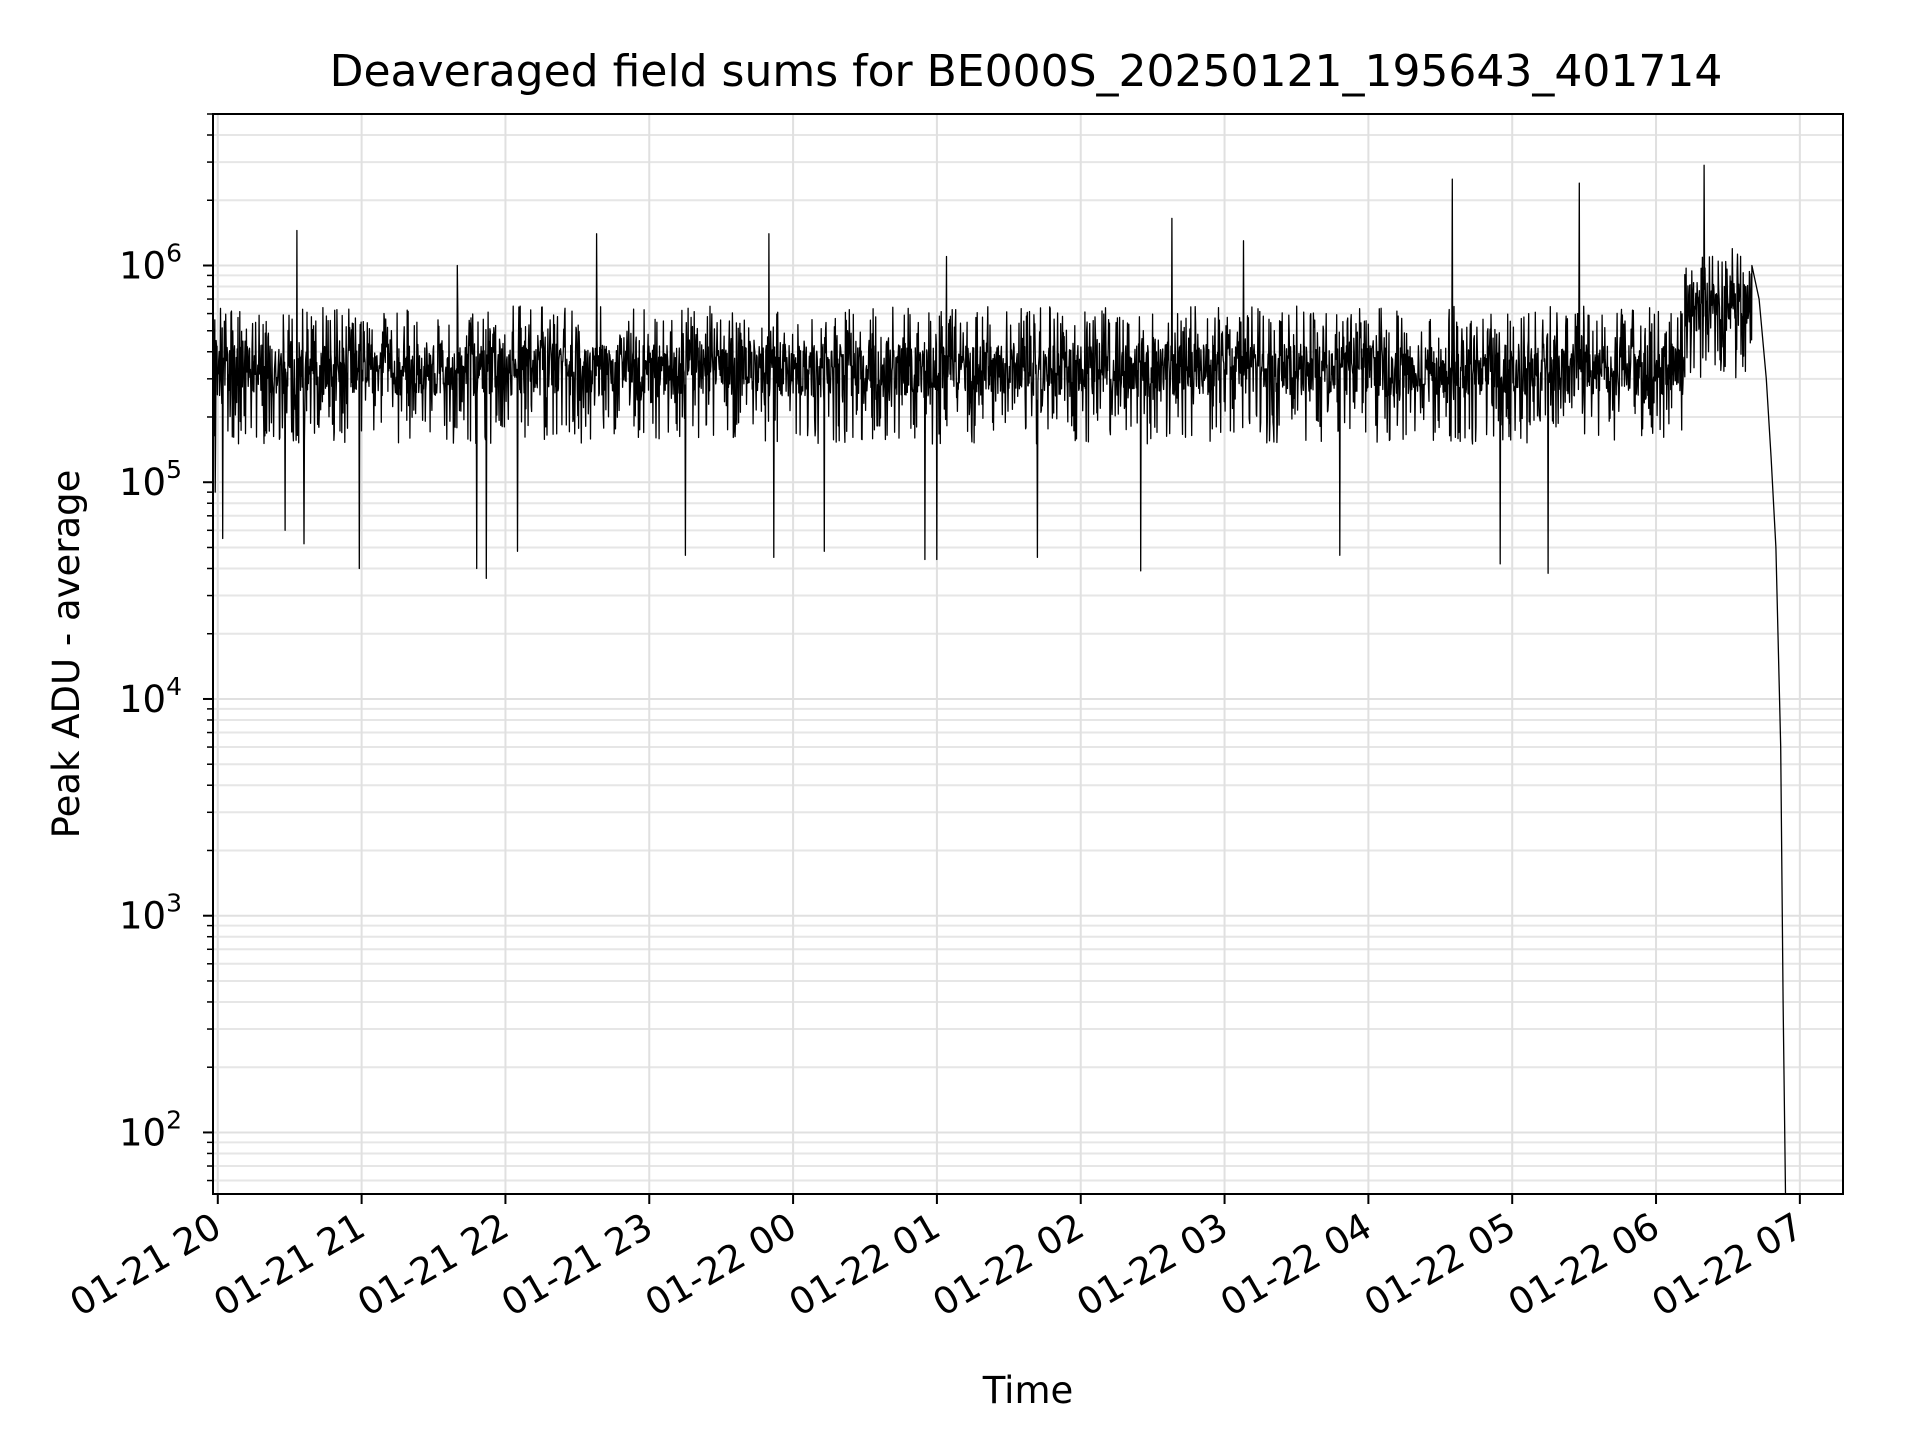 The width and height of the screenshot is (1920, 1440). What do you see at coordinates (174, 252) in the screenshot?
I see `y-tick-label-exponent: 6` at bounding box center [174, 252].